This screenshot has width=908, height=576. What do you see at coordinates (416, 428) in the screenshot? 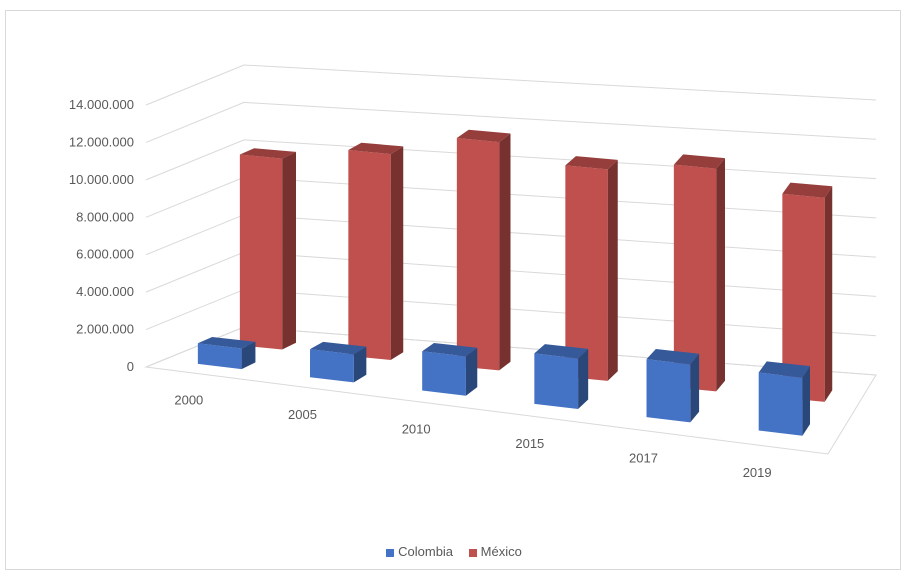
I see `x-tick-label: 2010` at bounding box center [416, 428].